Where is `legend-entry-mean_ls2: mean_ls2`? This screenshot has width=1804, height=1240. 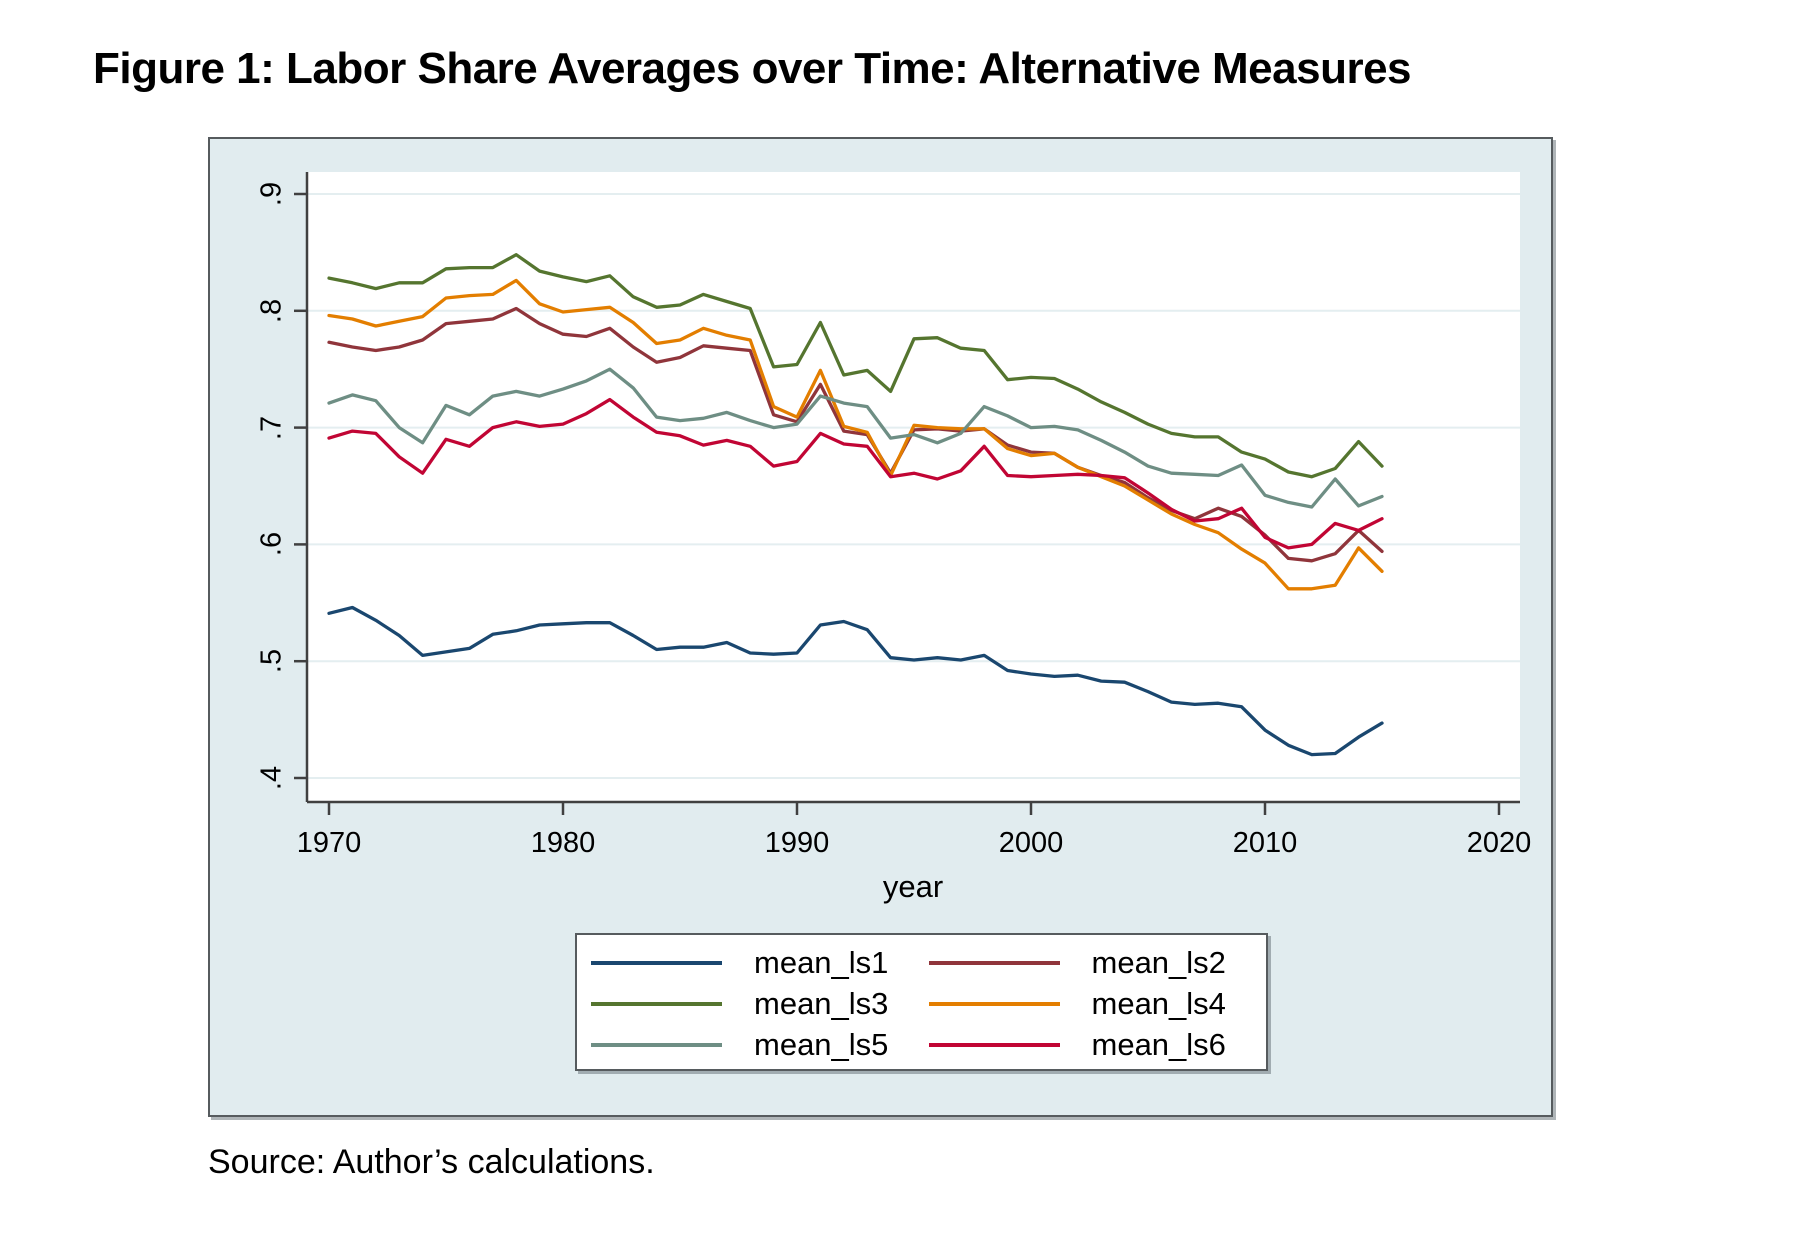 legend-entry-mean_ls2: mean_ls2 is located at coordinates (1097, 962).